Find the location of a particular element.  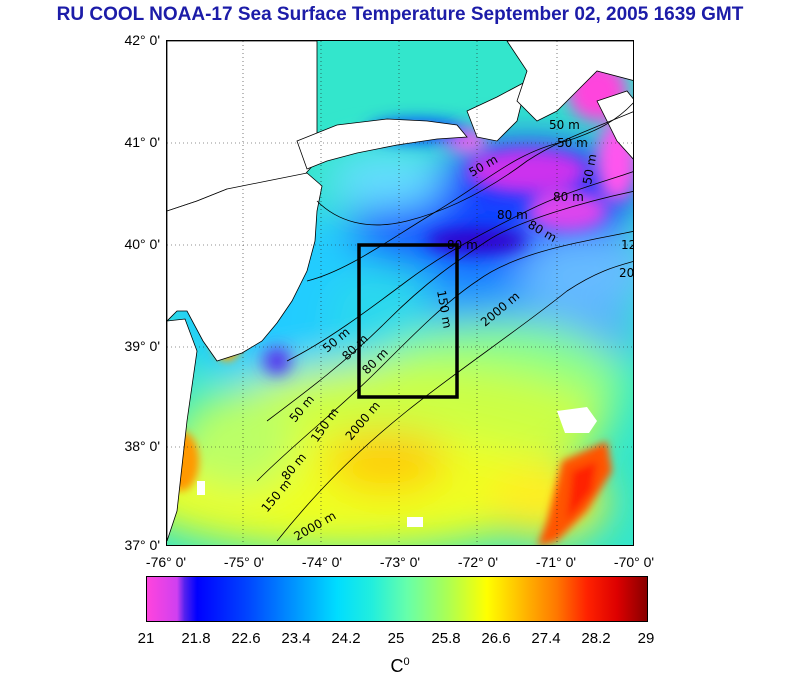

colorbar-tick: 21.8 is located at coordinates (196, 638).